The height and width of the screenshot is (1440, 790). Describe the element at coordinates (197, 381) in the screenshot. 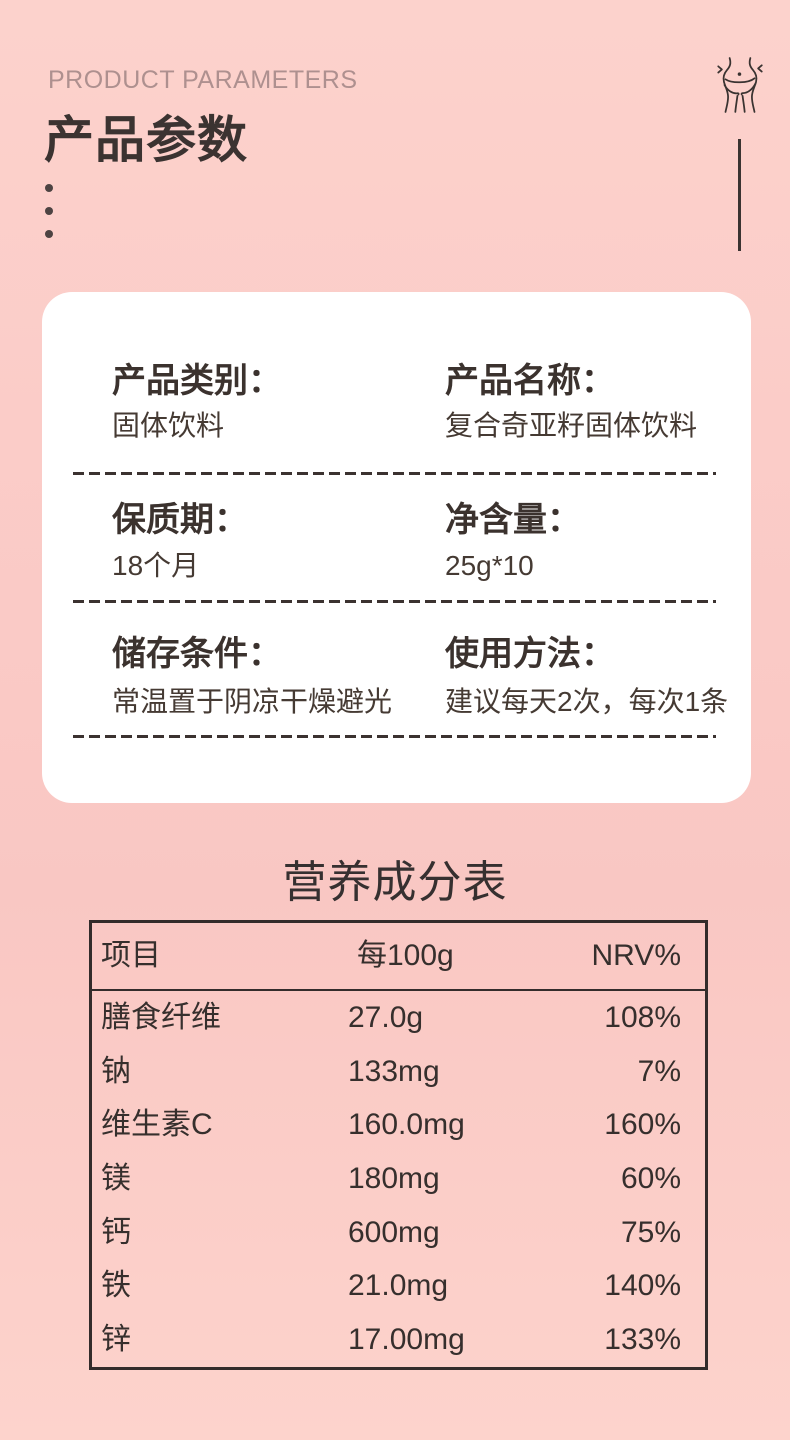

I see `field-label-category: 产品类别：` at that location.